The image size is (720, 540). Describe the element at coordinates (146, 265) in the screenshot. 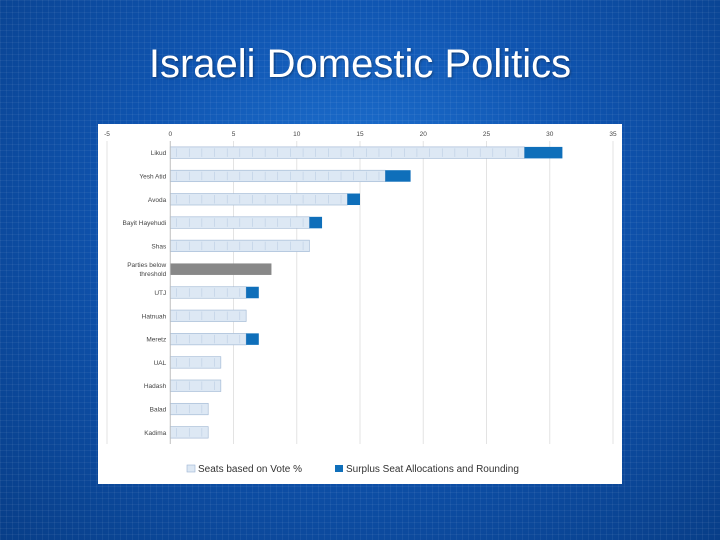

I see `category-label: Parties below` at that location.